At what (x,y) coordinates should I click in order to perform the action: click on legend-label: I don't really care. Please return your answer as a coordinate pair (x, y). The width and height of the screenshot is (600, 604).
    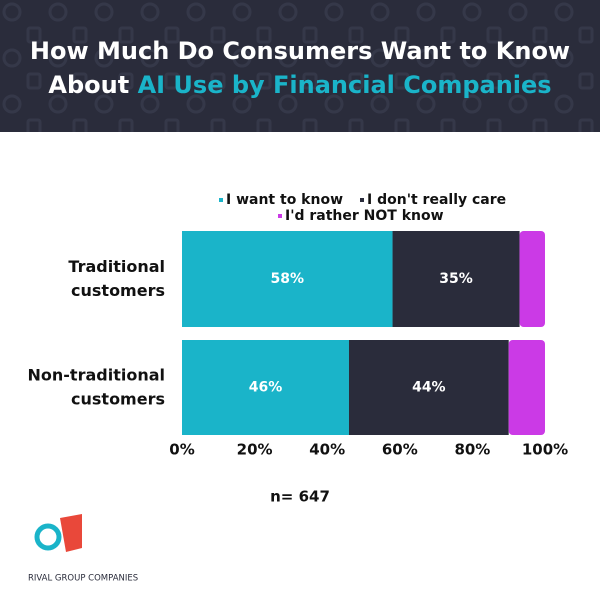
    Looking at the image, I should click on (436, 200).